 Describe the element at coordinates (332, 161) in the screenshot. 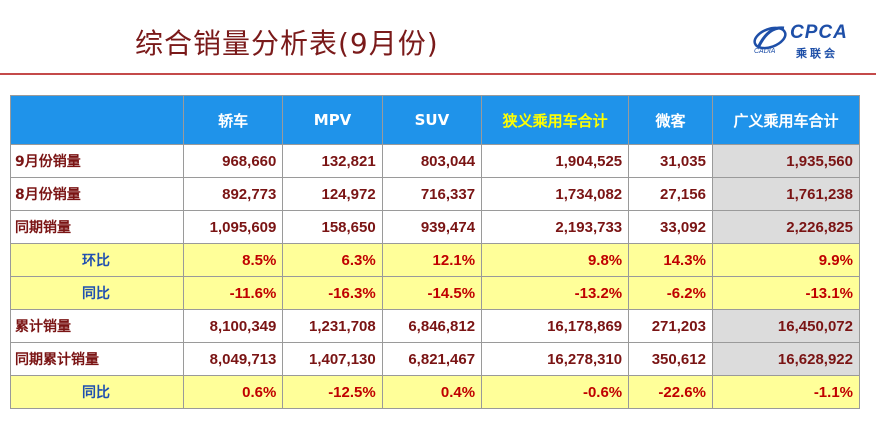

I see `table-cell: 132,821` at that location.